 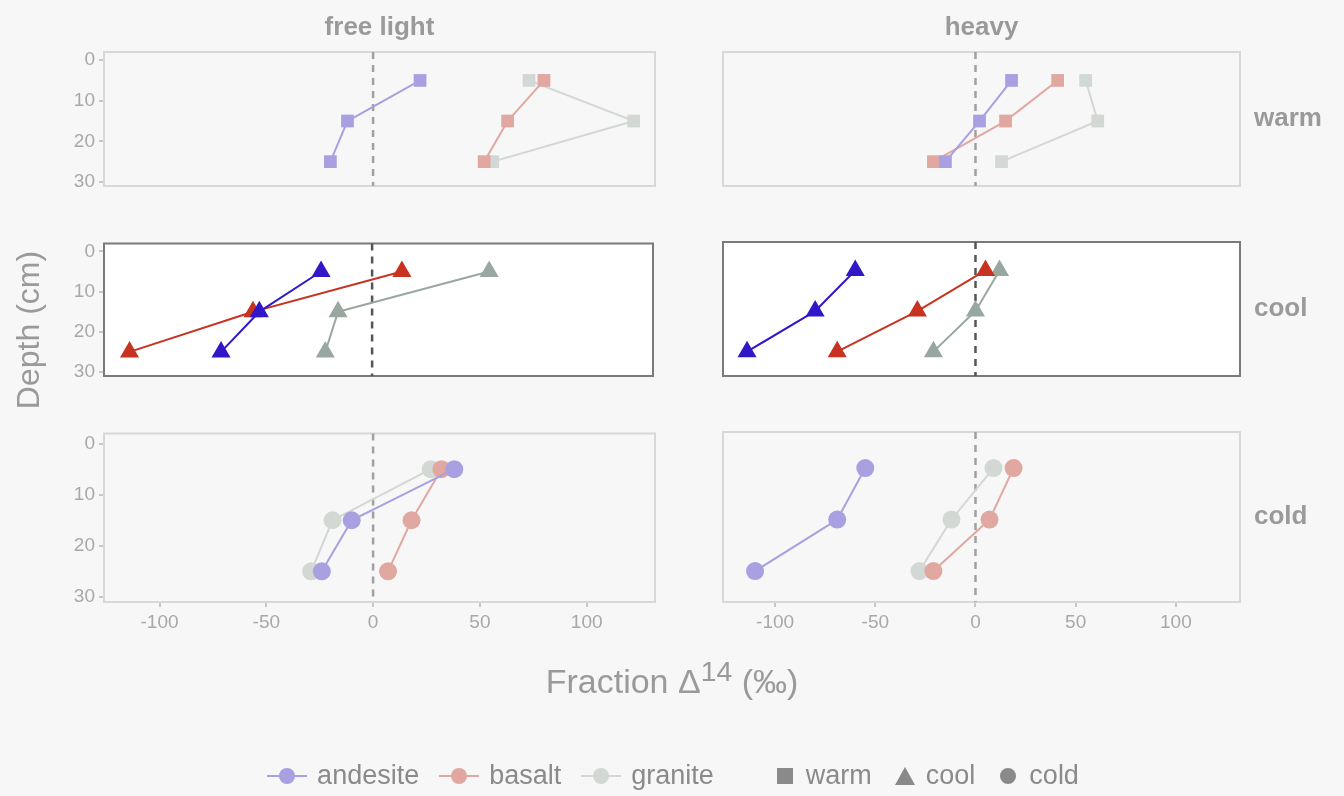 I want to click on legend-label: basalt, so click(x=525, y=775).